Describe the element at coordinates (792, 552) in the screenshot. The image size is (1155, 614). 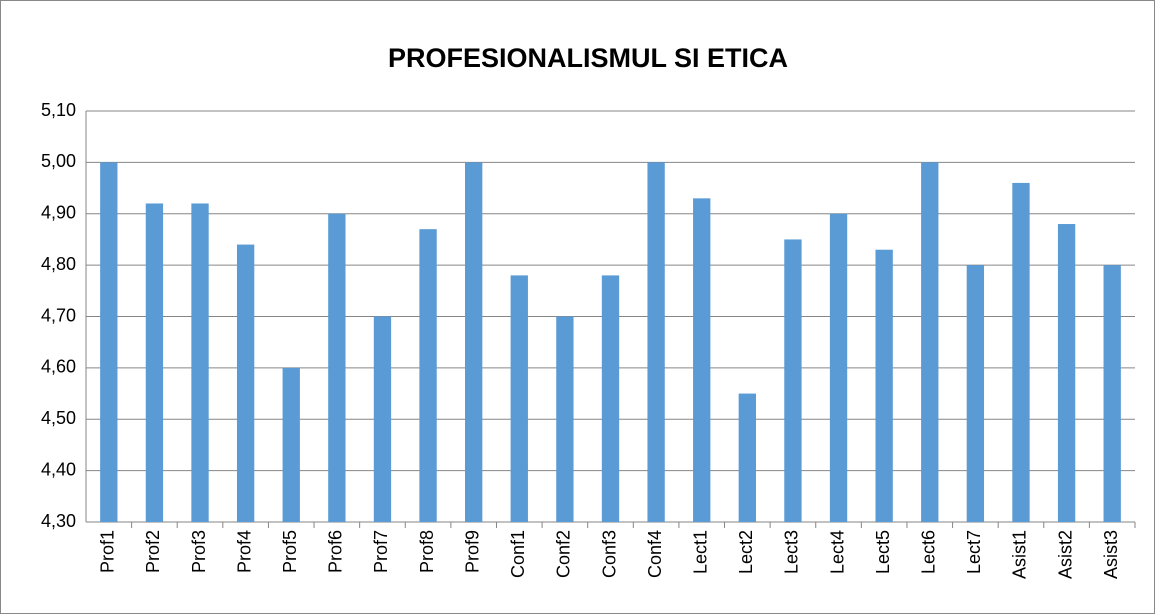
I see `x-tick-label: Lect3` at that location.